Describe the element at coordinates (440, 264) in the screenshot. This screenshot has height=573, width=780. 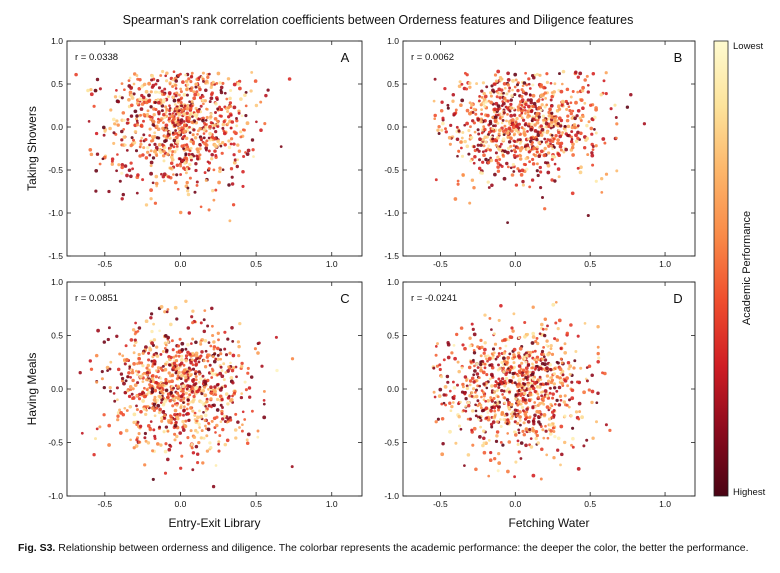
I see `x-tick-label: -0.5` at that location.